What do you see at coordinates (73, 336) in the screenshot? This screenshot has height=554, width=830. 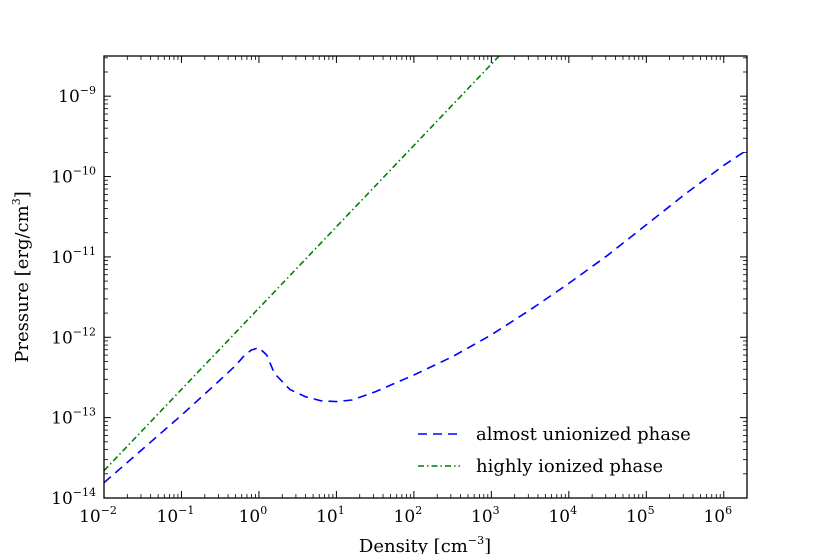 I see `y-tick-label: 10−12` at bounding box center [73, 336].